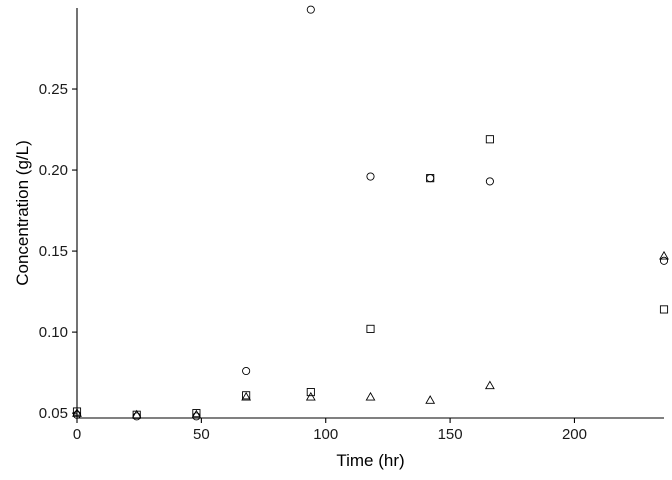 The image size is (672, 480). Describe the element at coordinates (77, 434) in the screenshot. I see `x-tick-label: 0` at that location.